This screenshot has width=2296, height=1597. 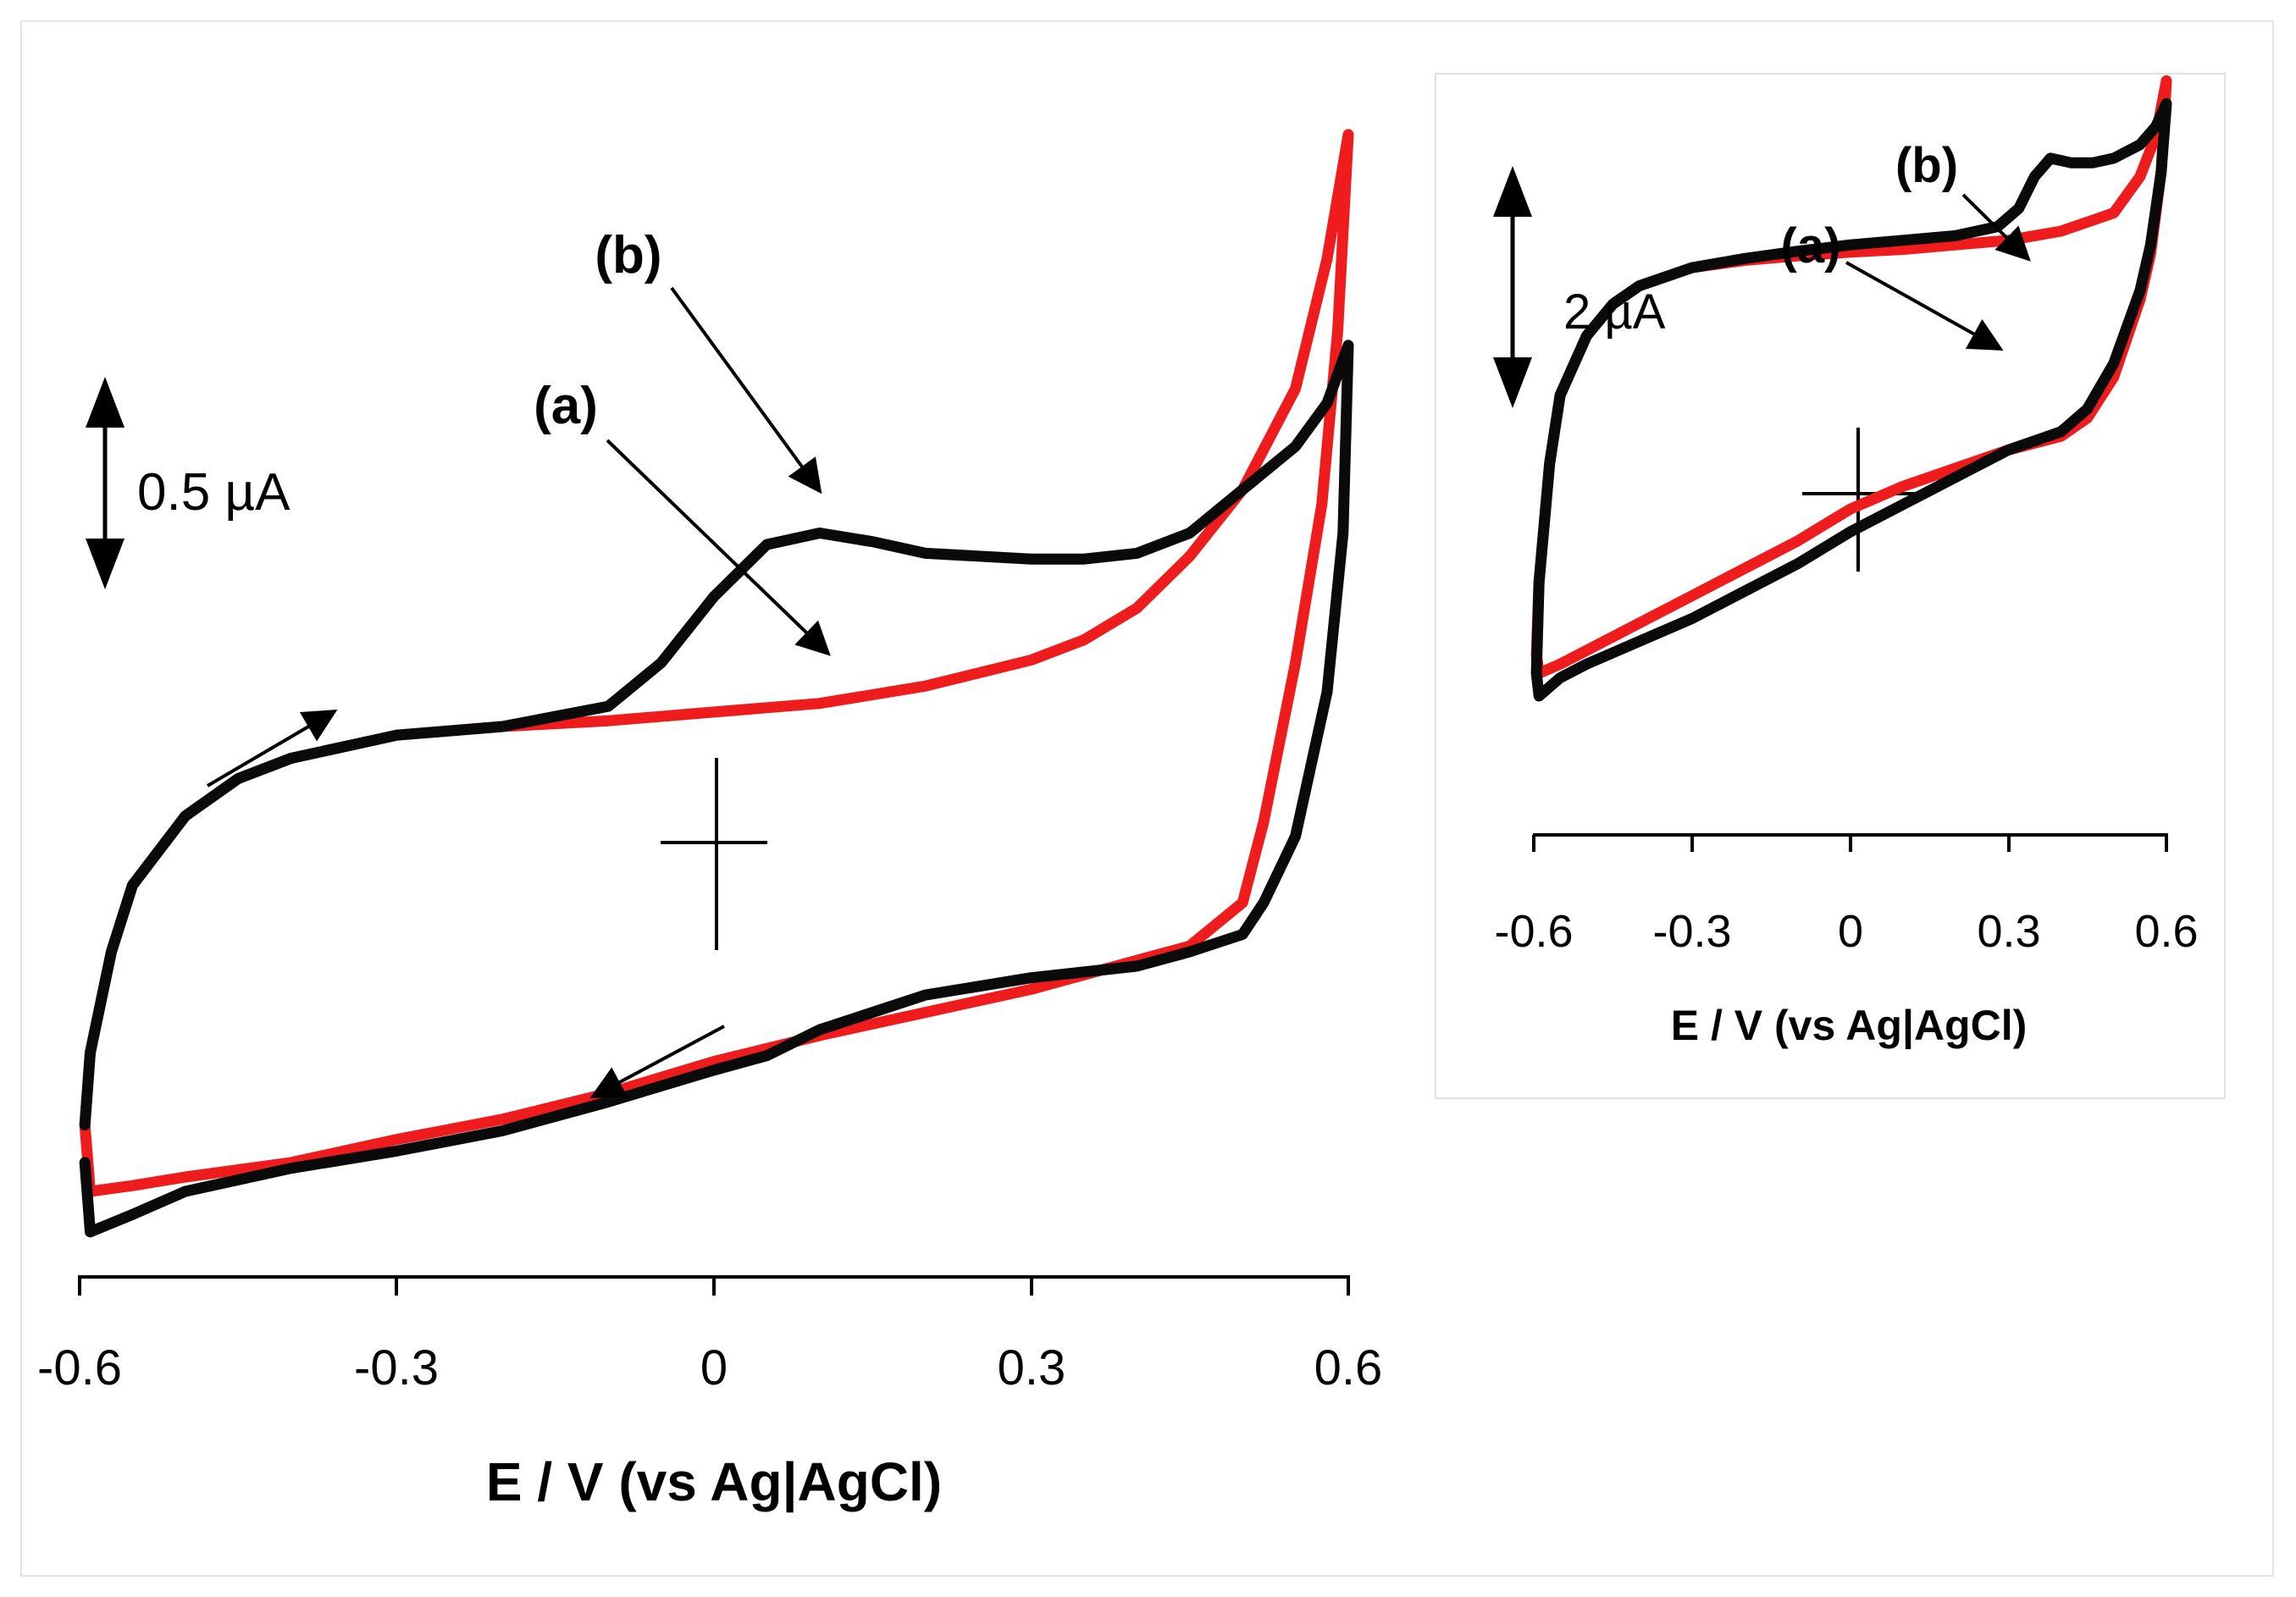 I want to click on main-scan-forward-arrow, so click(x=272, y=748).